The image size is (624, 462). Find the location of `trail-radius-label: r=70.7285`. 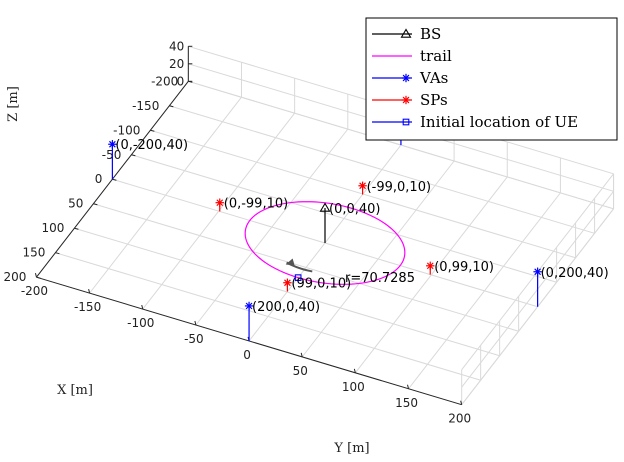

trail-radius-label: r=70.7285 is located at coordinates (380, 278).